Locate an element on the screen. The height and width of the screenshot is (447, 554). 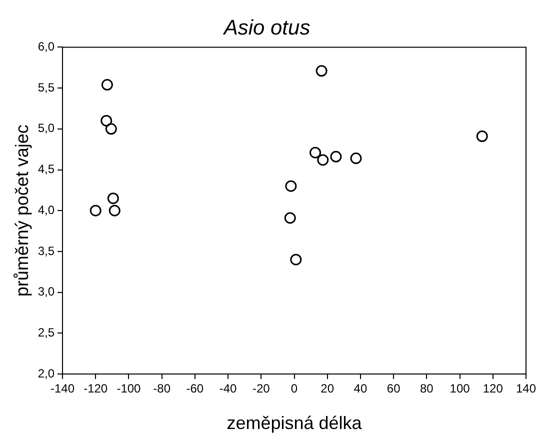
x-tick-label: 140 is located at coordinates (526, 389).